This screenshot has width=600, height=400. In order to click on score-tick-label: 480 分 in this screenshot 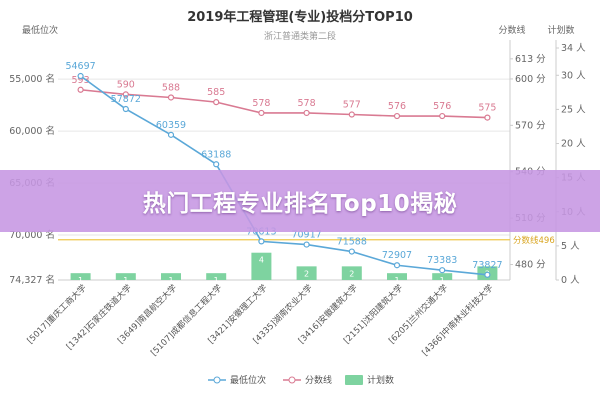, I will do `click(530, 265)`.